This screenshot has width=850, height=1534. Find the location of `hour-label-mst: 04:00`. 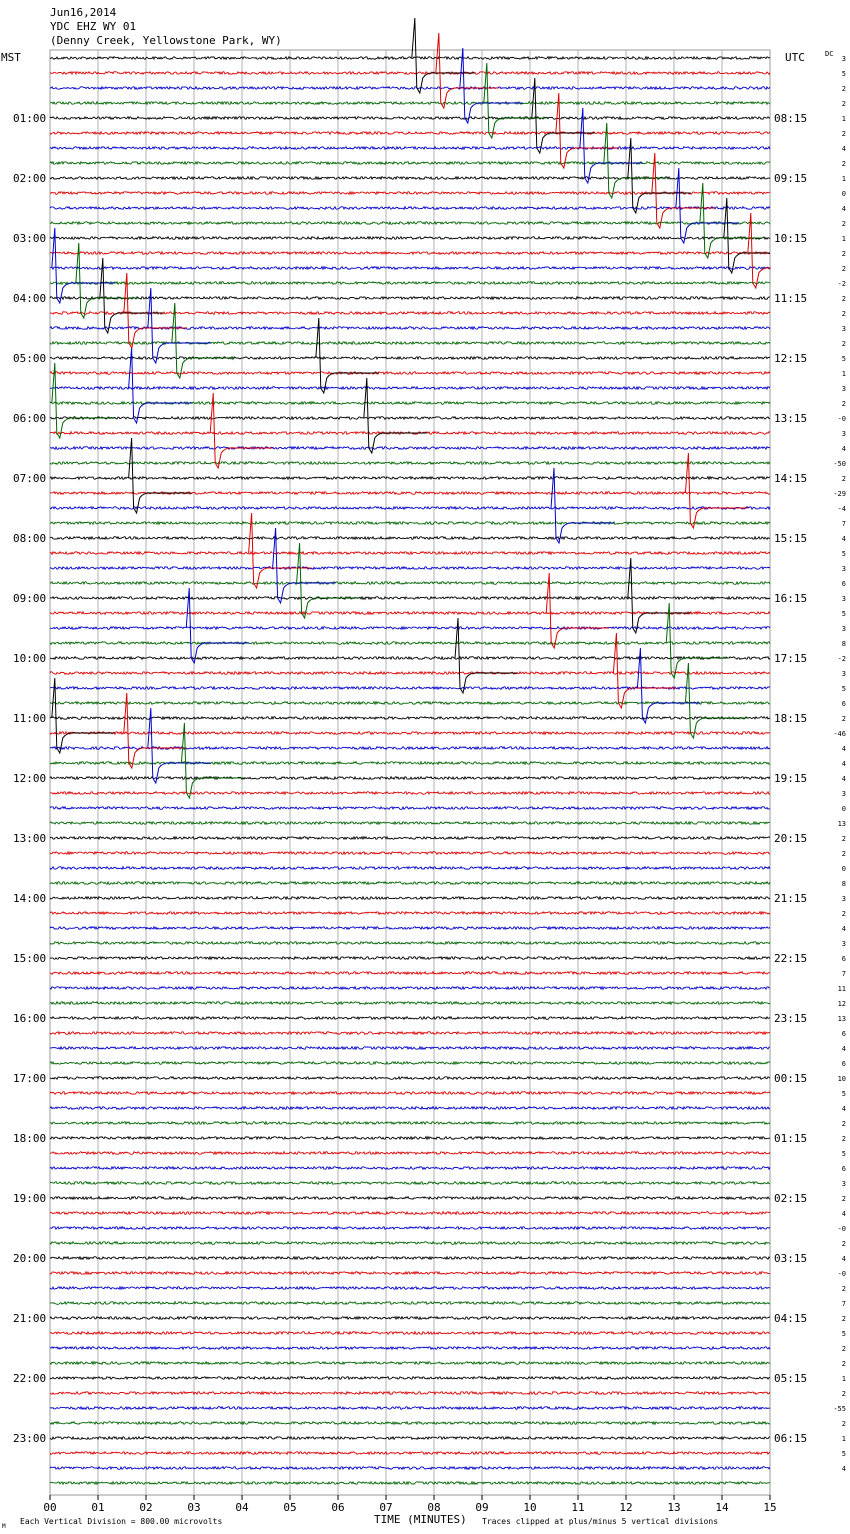

hour-label-mst: 04:00 is located at coordinates (29, 298).